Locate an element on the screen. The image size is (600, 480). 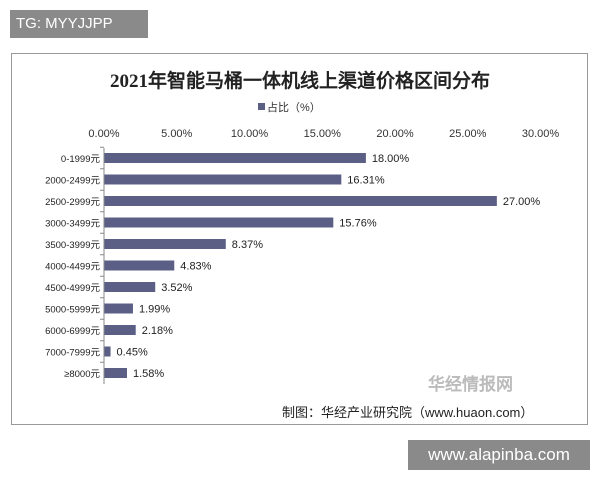
category-label: 3000-3499元 is located at coordinates (72, 224).